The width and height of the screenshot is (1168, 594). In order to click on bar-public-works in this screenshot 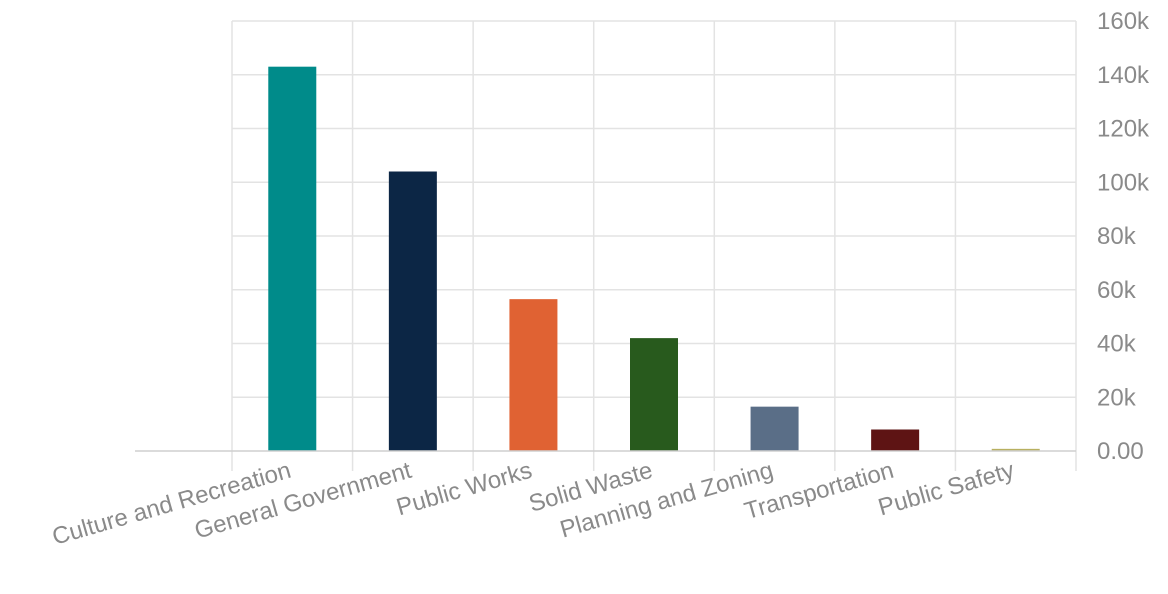, I will do `click(533, 375)`.